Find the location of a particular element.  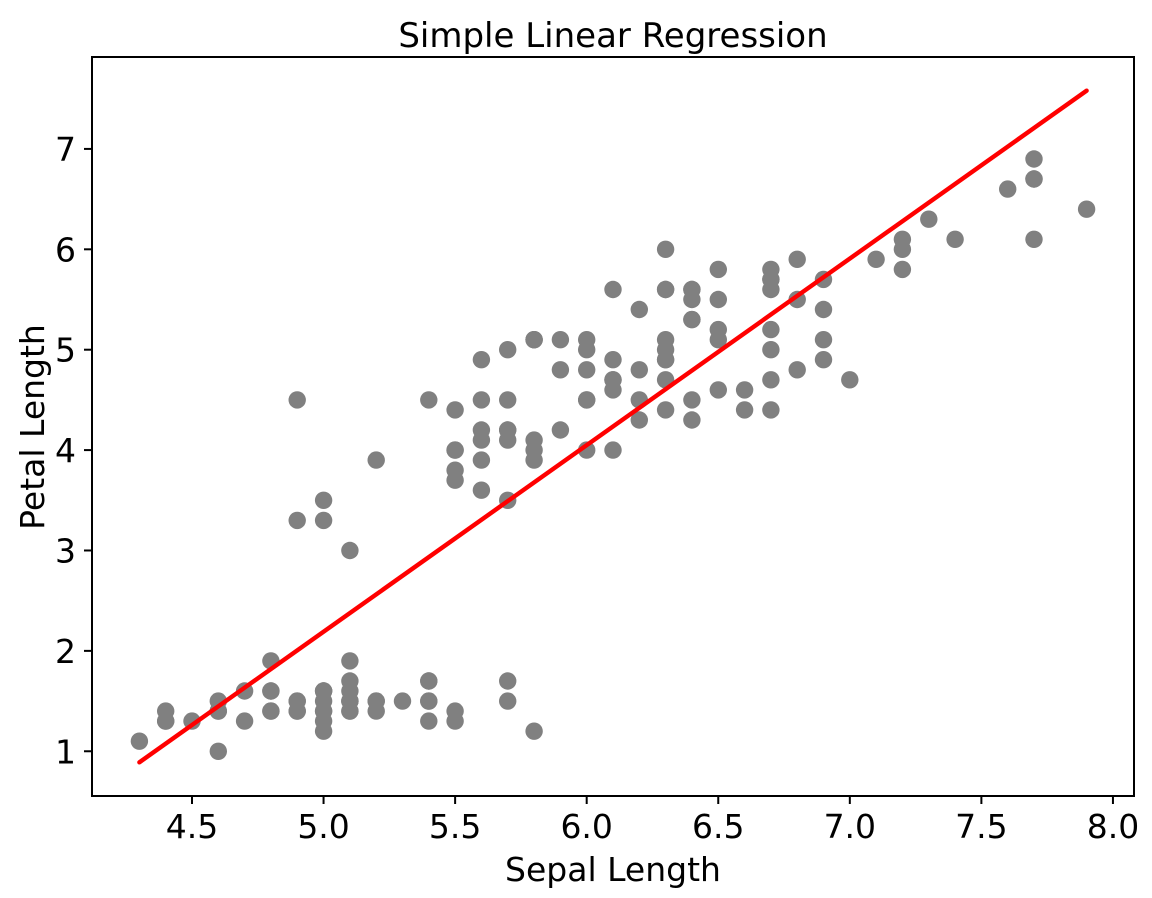

x-tick-label: 5.0 is located at coordinates (323, 826).